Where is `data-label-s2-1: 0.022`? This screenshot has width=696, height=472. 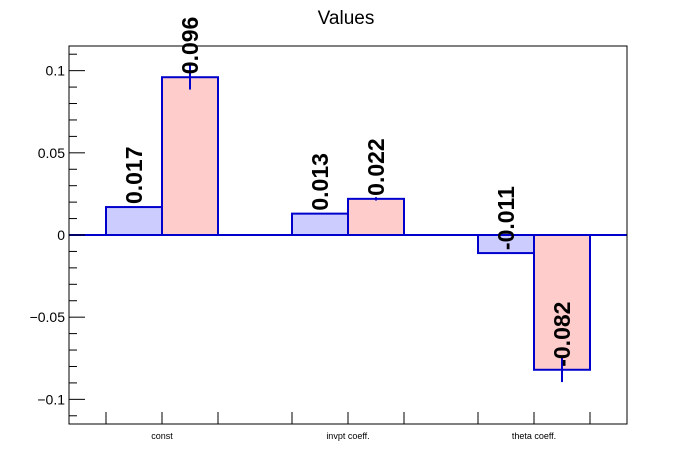 data-label-s2-1: 0.022 is located at coordinates (376, 167).